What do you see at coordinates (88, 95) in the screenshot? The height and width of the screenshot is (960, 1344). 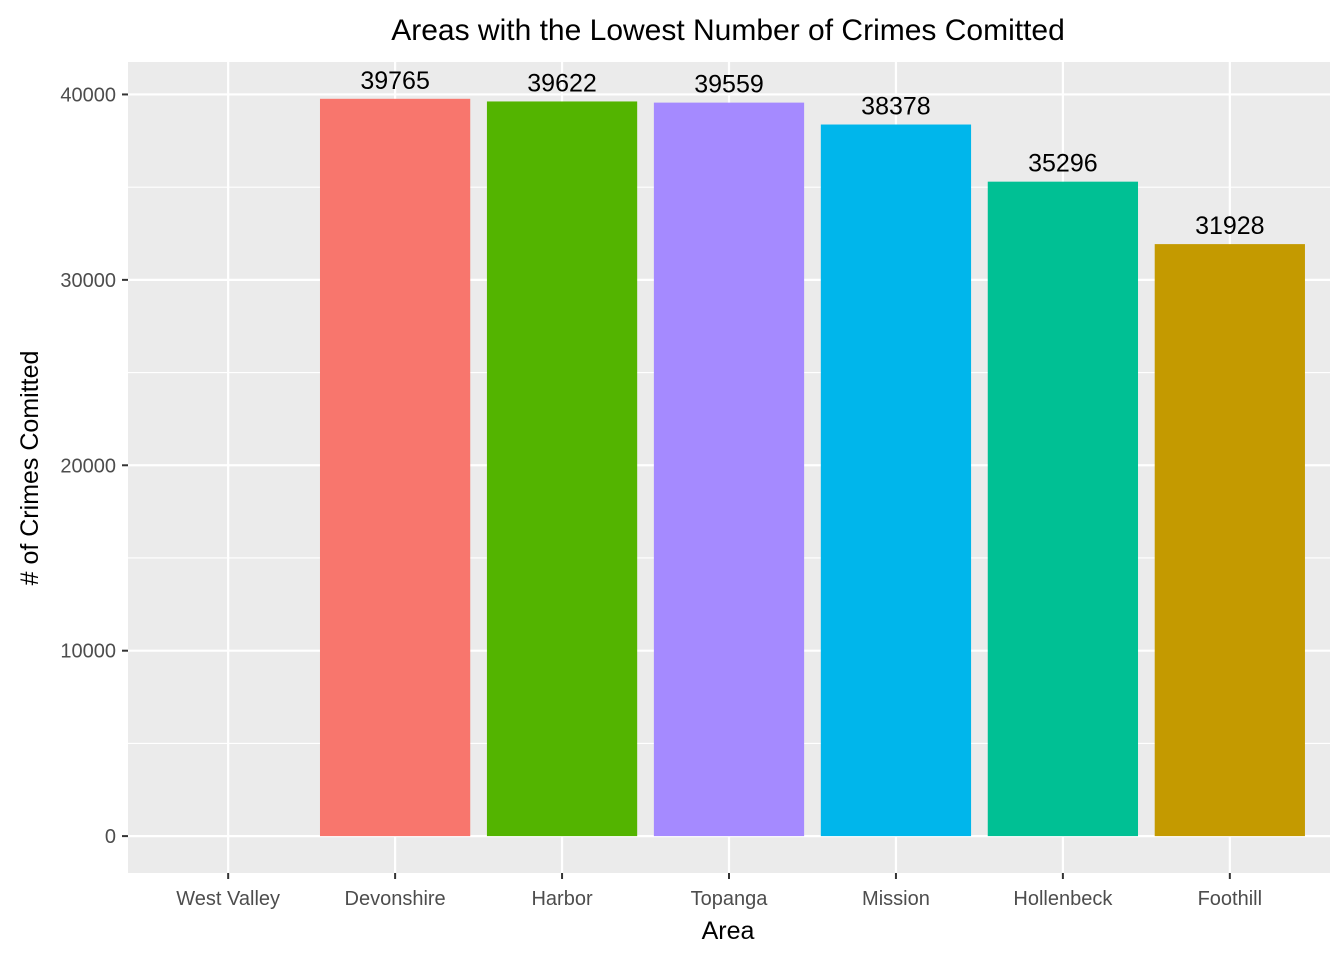 I see `y-tick-label: 40000` at bounding box center [88, 95].